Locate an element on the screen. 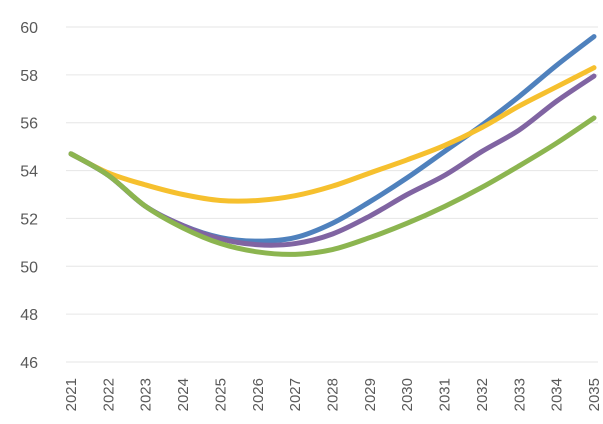 Image resolution: width=603 pixels, height=424 pixels. x-tick-label: 2028 is located at coordinates (333, 394).